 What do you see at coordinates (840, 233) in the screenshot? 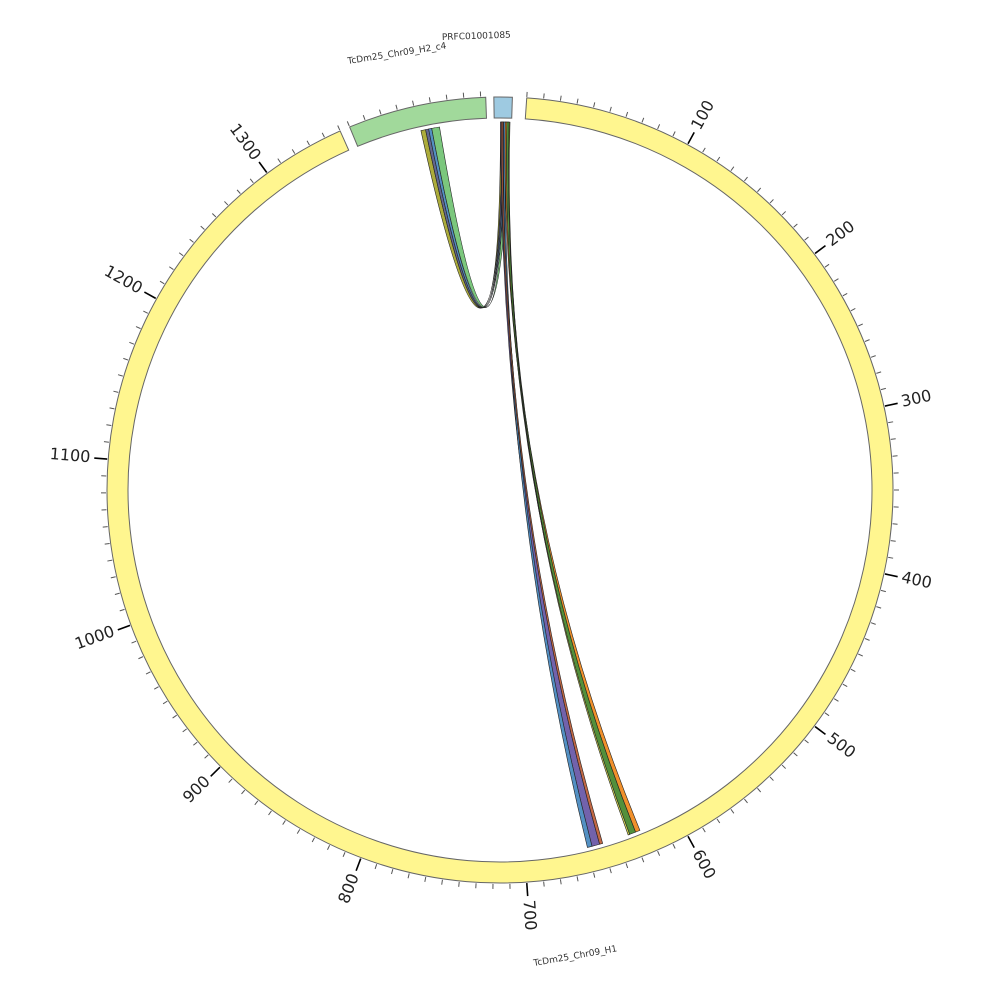
I see `tick-label: 200` at bounding box center [840, 233].